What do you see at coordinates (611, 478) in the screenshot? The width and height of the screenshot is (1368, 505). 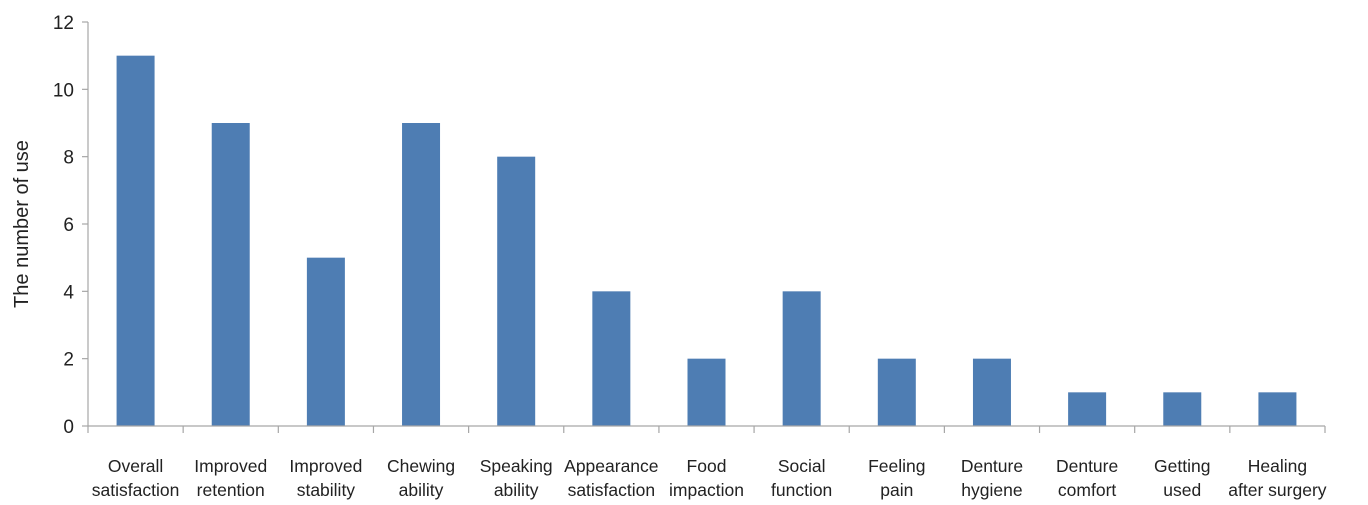 I see `x-tick-label: Appearance satisfaction` at bounding box center [611, 478].